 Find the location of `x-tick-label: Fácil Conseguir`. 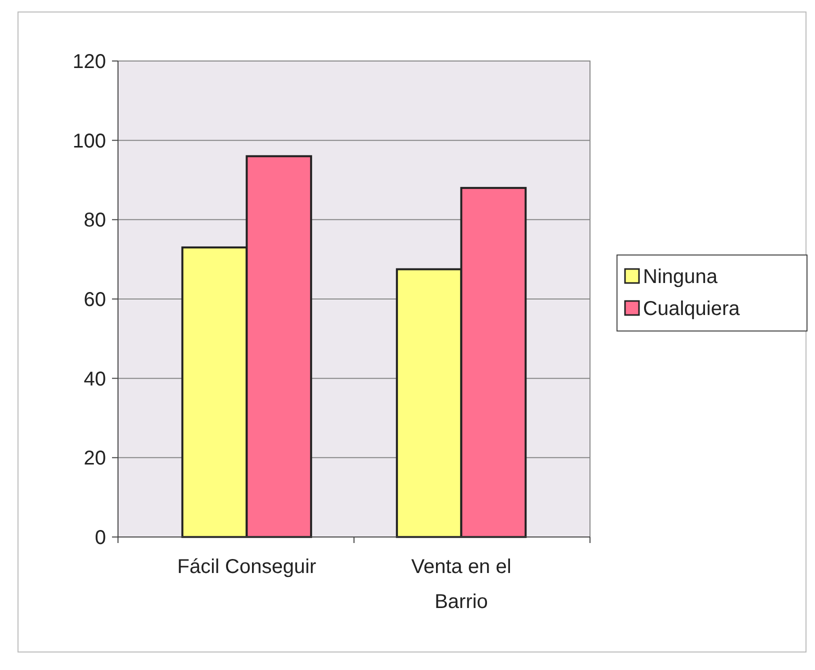

x-tick-label: Fácil Conseguir is located at coordinates (247, 567).